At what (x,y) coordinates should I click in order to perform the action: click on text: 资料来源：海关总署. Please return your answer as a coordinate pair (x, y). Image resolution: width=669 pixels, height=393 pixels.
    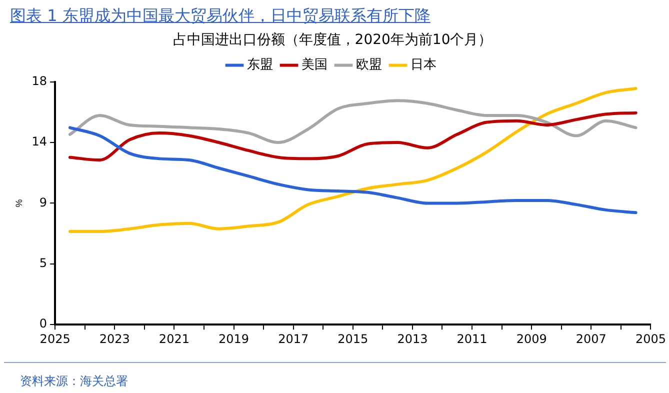
    Looking at the image, I should click on (74, 381).